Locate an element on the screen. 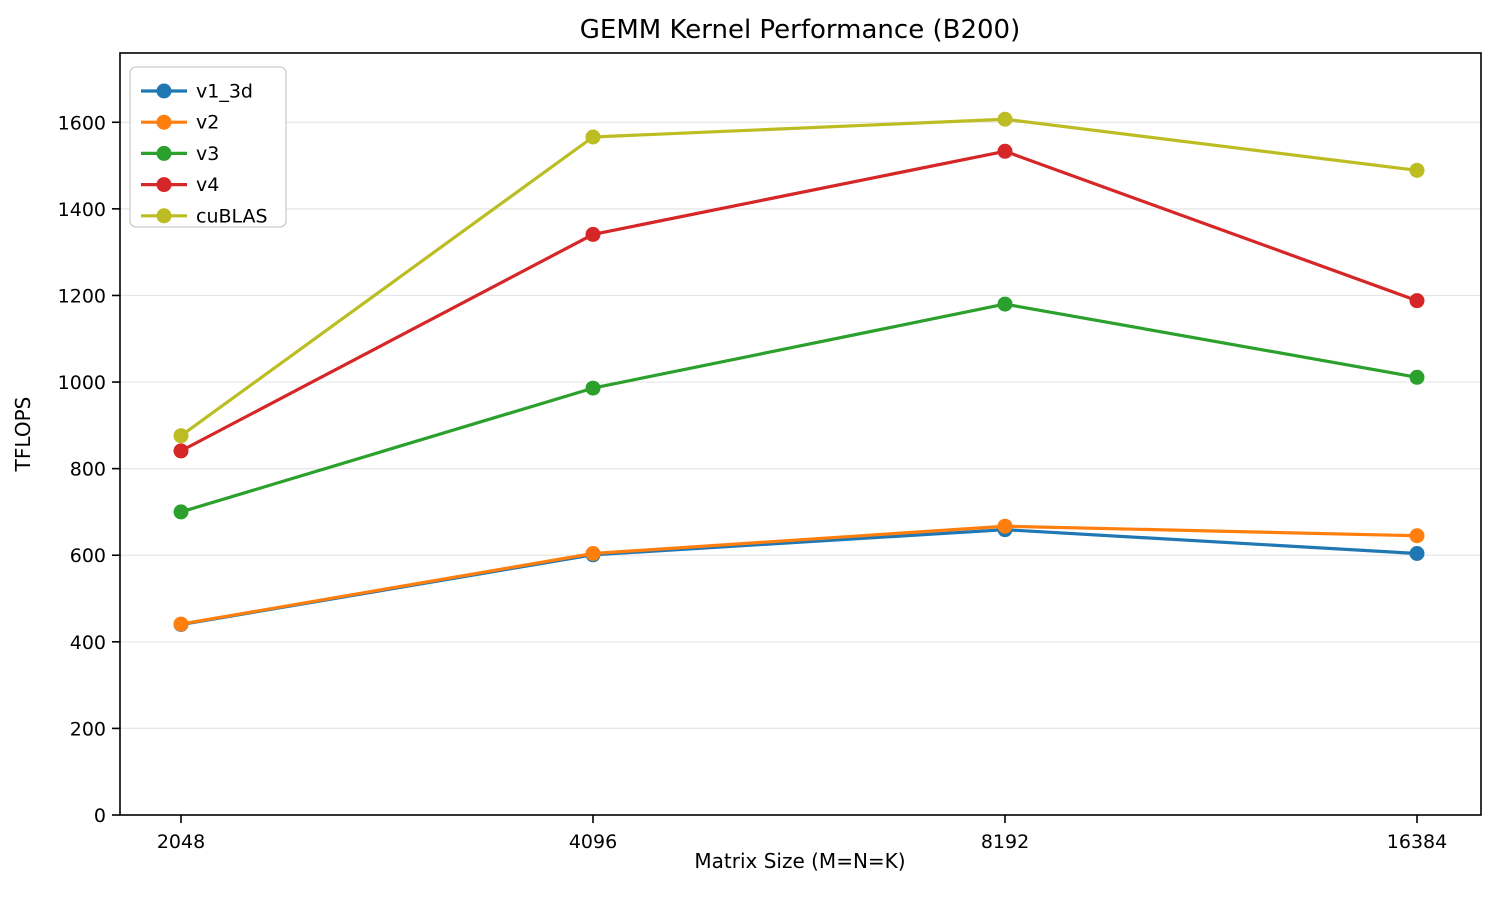  x-tick-label: 16384 is located at coordinates (1417, 842).